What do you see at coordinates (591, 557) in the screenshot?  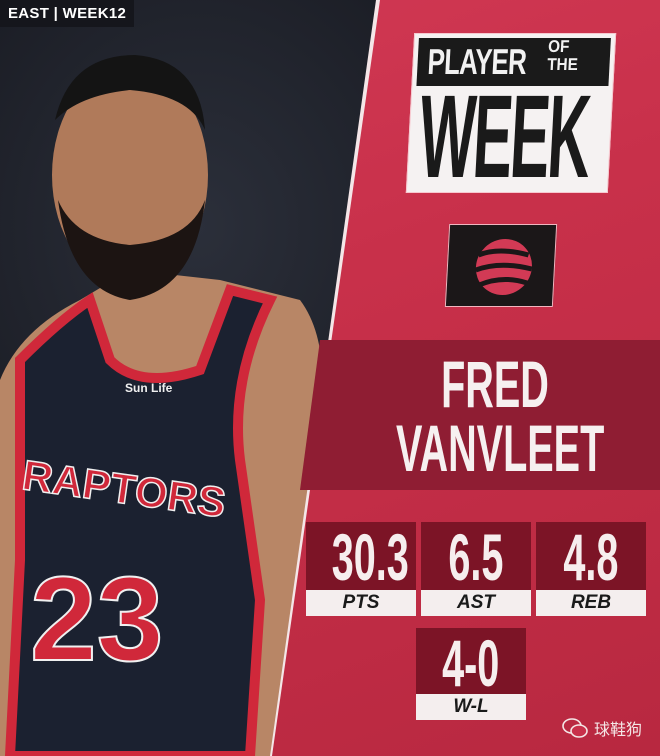 I see `stat-value: 4.8` at bounding box center [591, 557].